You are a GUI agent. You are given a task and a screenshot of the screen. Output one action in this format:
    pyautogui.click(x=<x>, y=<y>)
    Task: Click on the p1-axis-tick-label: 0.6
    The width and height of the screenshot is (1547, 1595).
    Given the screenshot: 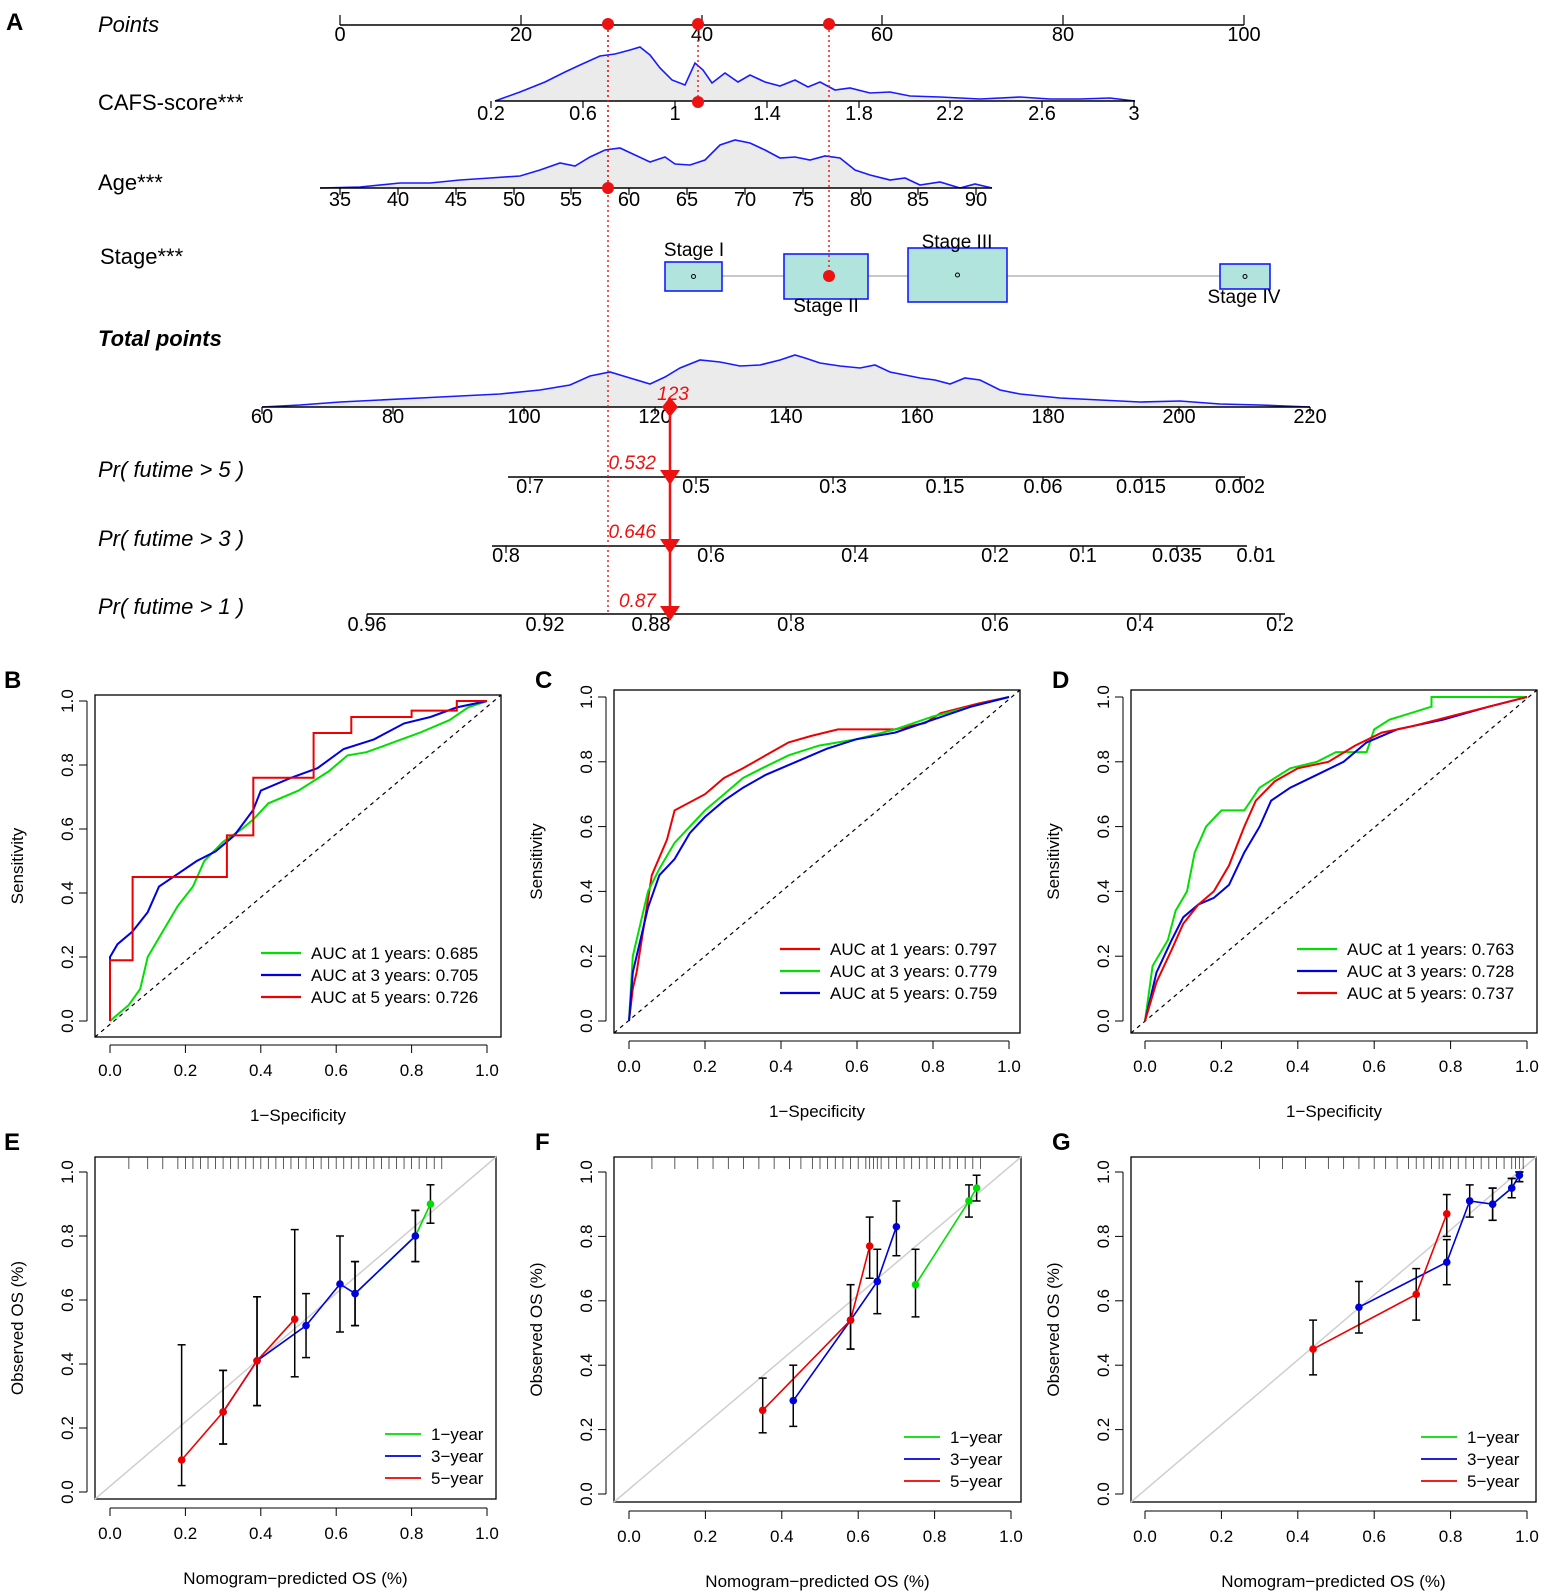 What is the action you would take?
    pyautogui.click(x=995, y=625)
    